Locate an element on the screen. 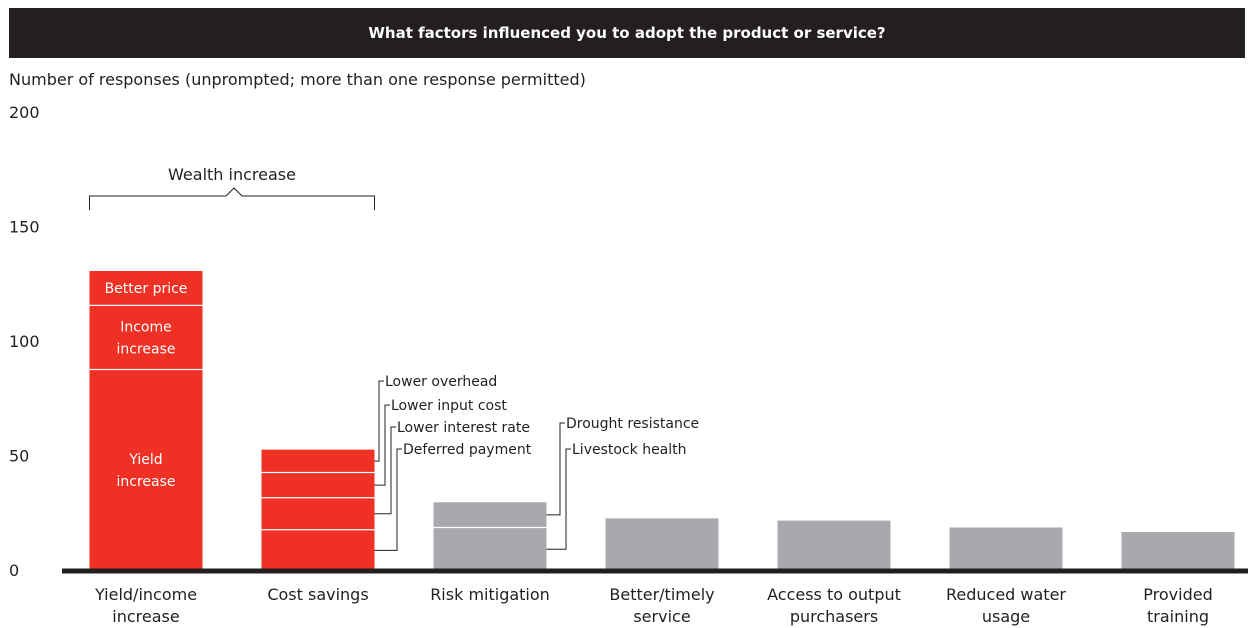 The width and height of the screenshot is (1254, 628). x-tick-label: increase is located at coordinates (145, 616).